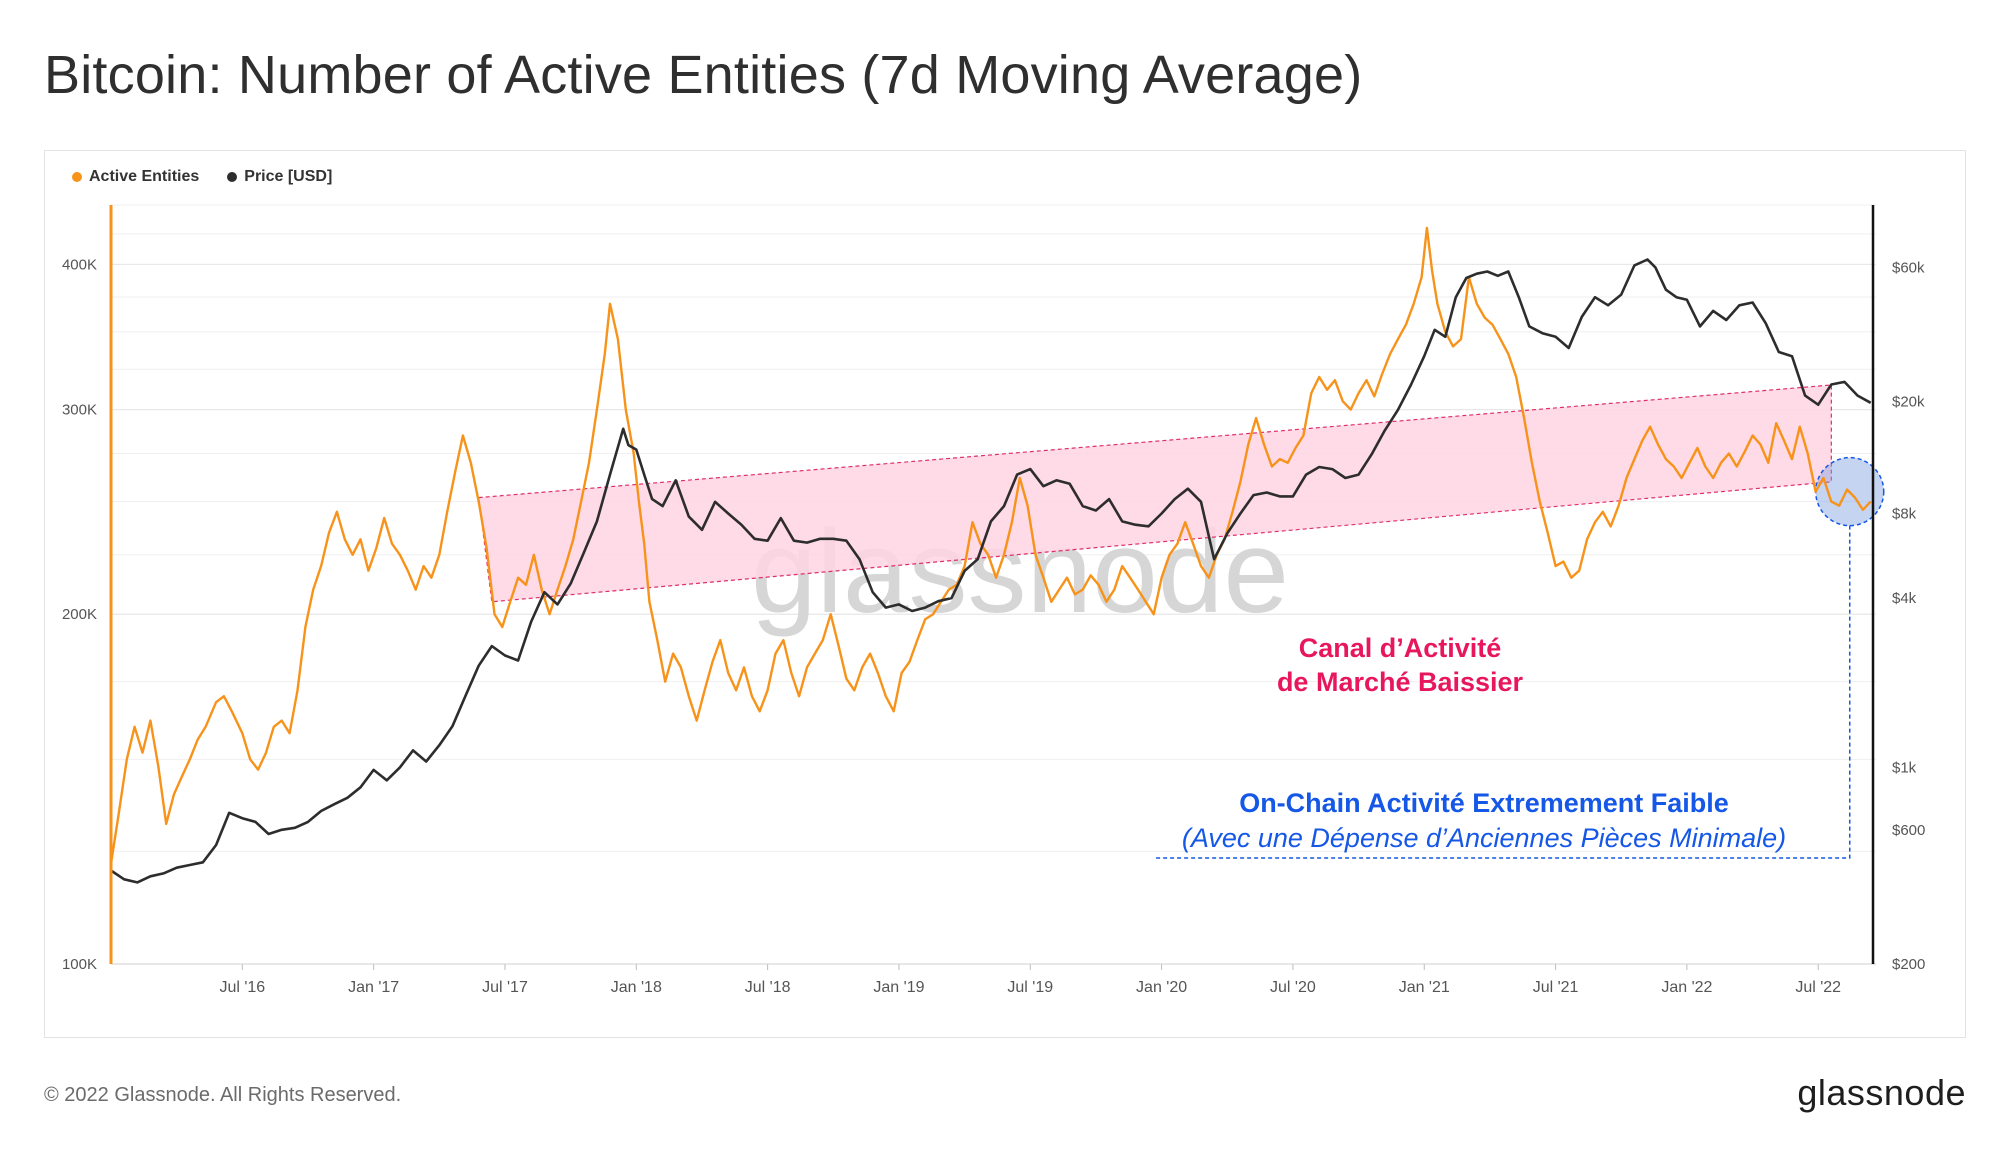 This screenshot has height=1152, width=2000. I want to click on copyright: © 2022 Glassnode. All Rights Reserved., so click(223, 1095).